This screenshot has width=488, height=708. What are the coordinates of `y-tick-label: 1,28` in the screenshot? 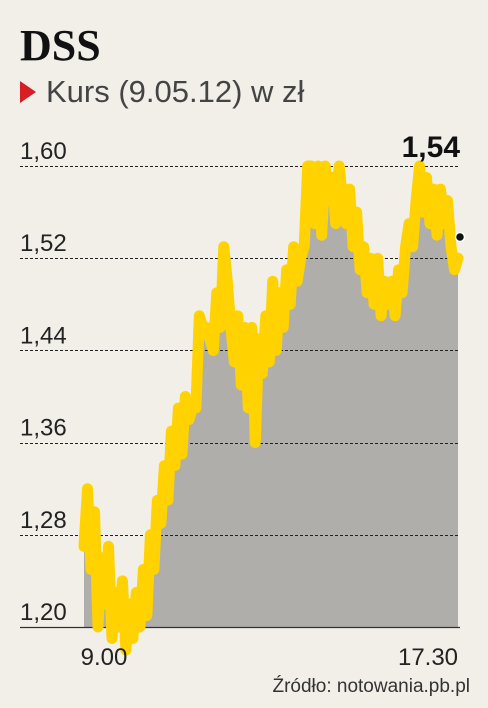 It's located at (43, 520).